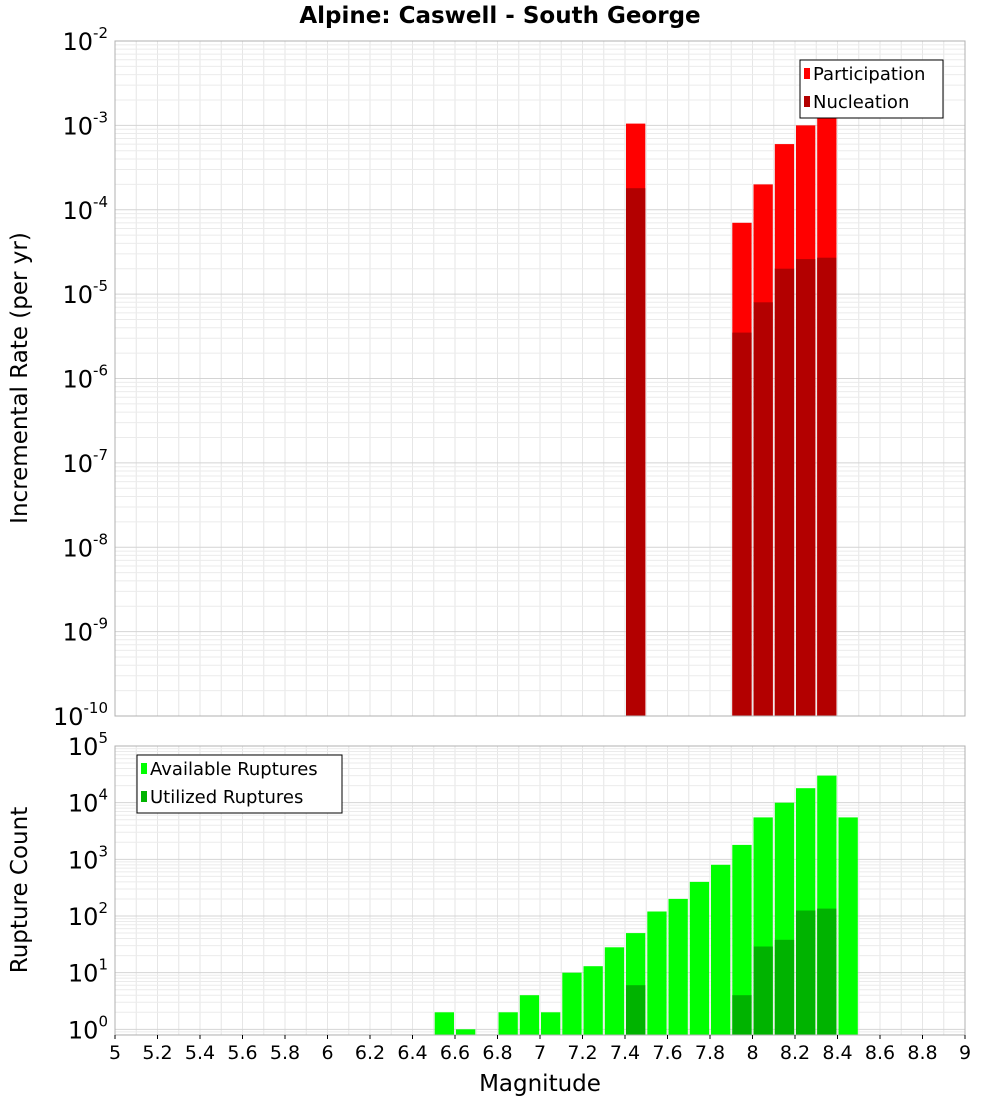  I want to click on x-tick-label: 8.4, so click(837, 1053).